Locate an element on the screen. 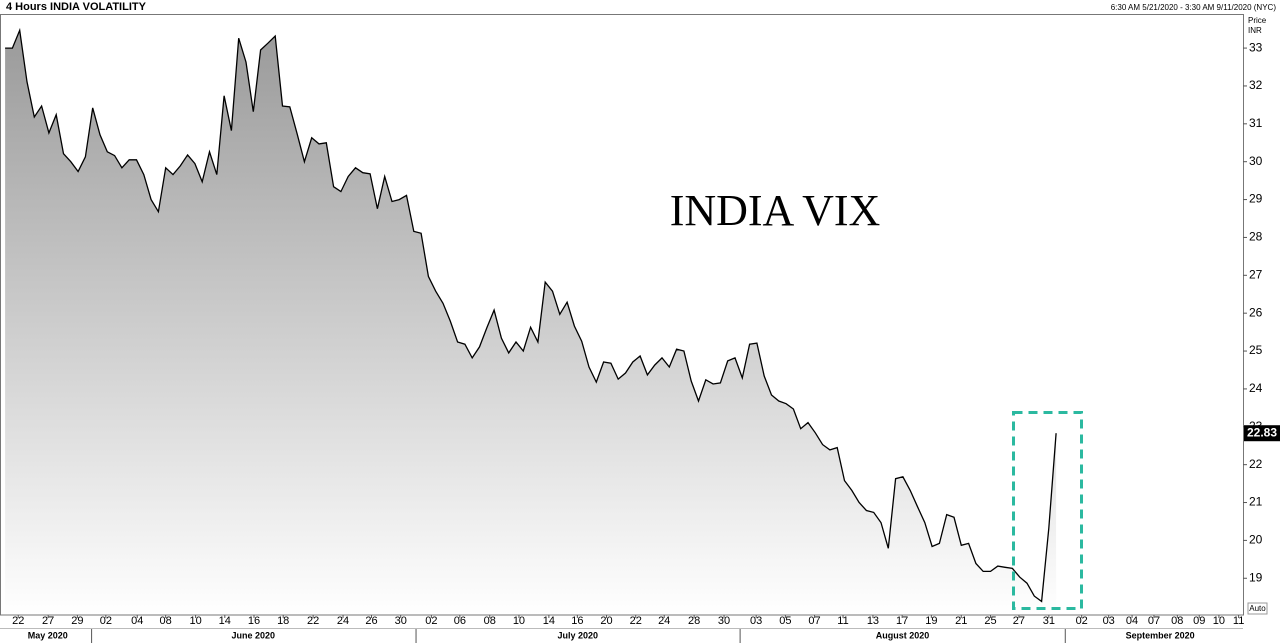 Image resolution: width=1280 pixels, height=643 pixels. x-tick-label: 28 is located at coordinates (694, 621).